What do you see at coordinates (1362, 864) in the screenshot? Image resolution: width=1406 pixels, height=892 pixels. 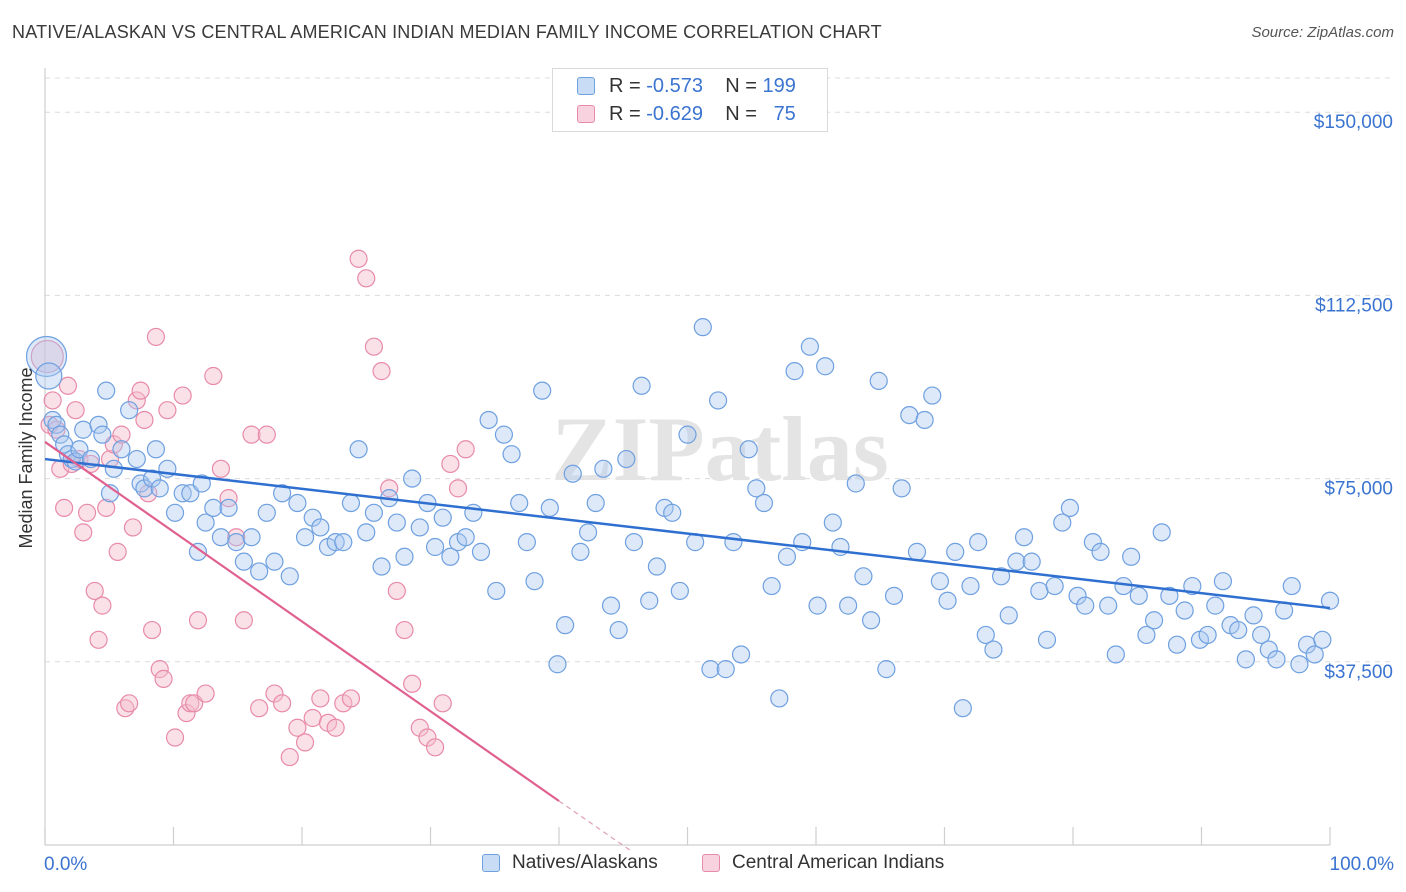 I see `x-tick-label-max: 100.0%` at bounding box center [1362, 864].